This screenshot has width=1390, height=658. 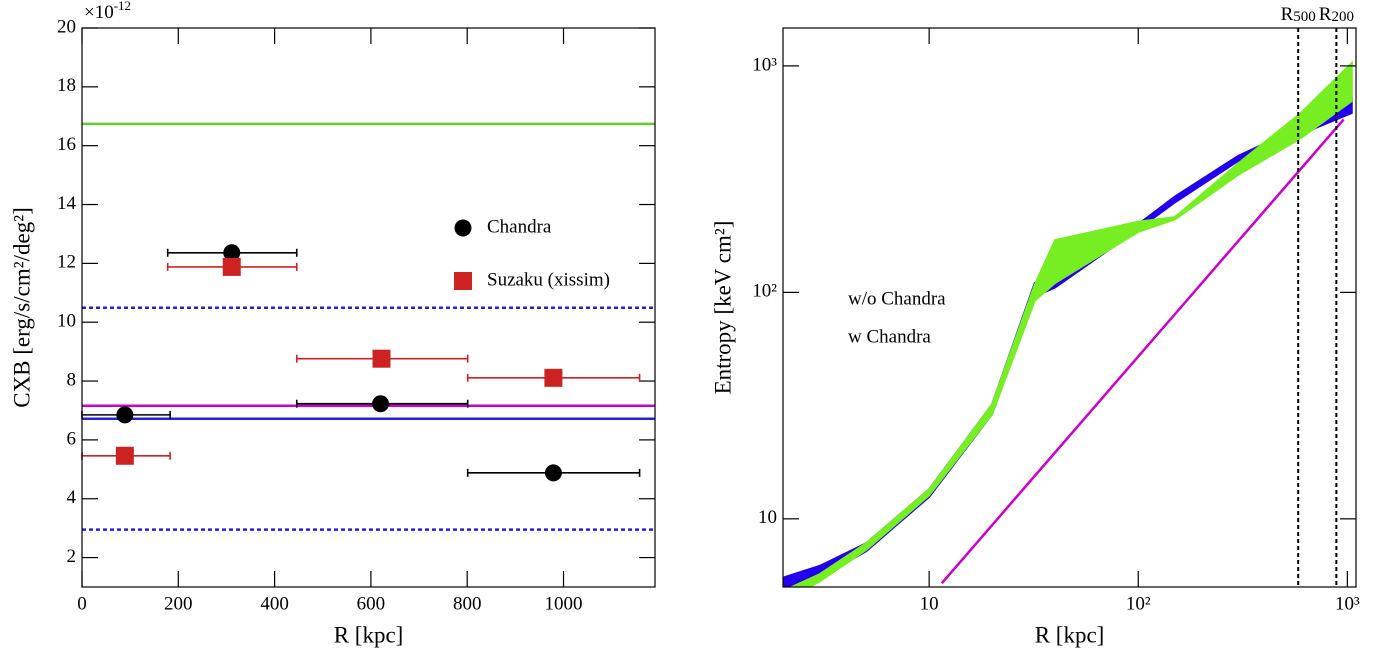 What do you see at coordinates (122, 6) in the screenshot?
I see `y-multiplier-exponent: -12` at bounding box center [122, 6].